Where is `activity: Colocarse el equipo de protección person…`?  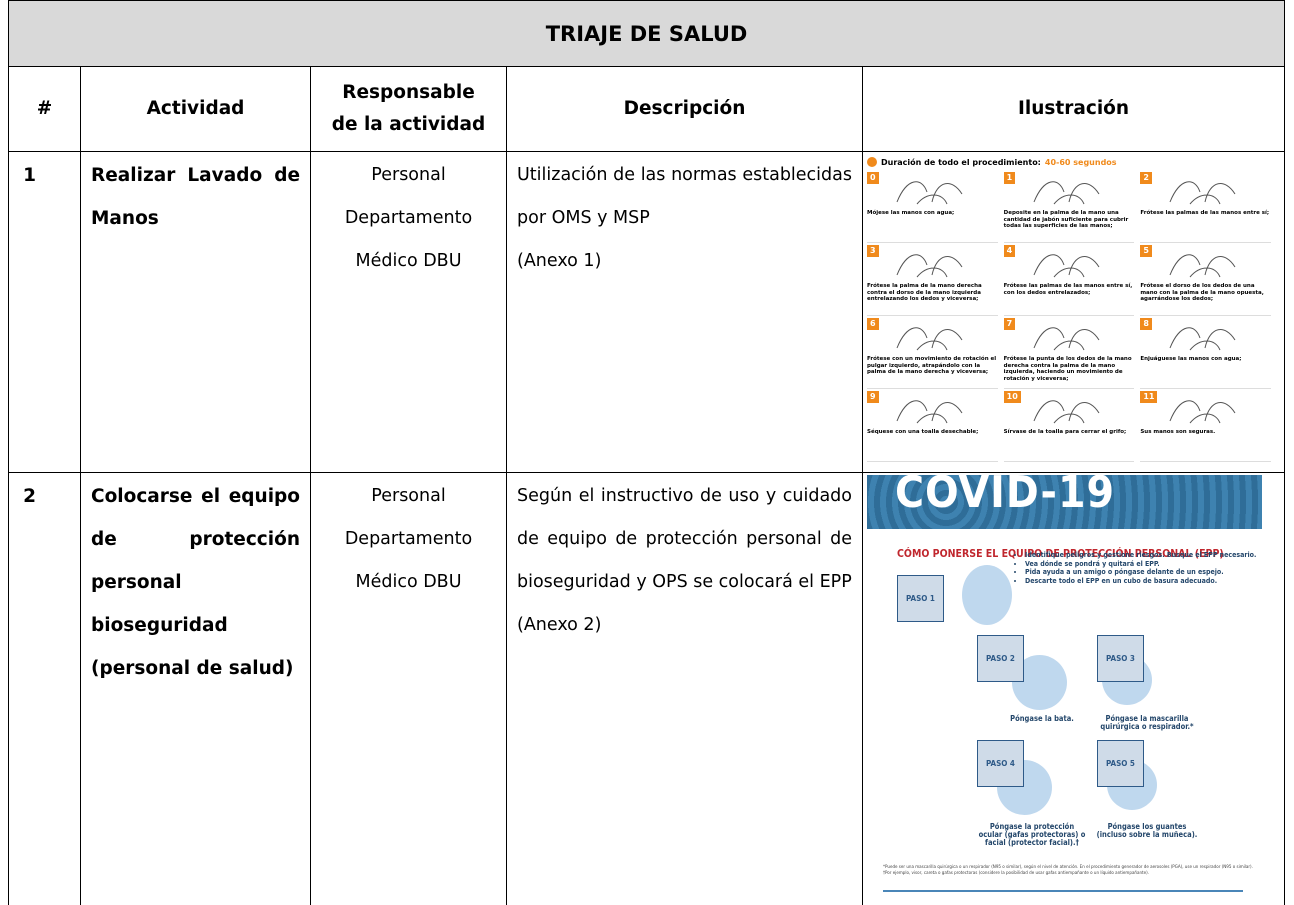 activity: Colocarse el equipo de protección person… is located at coordinates (195, 688).